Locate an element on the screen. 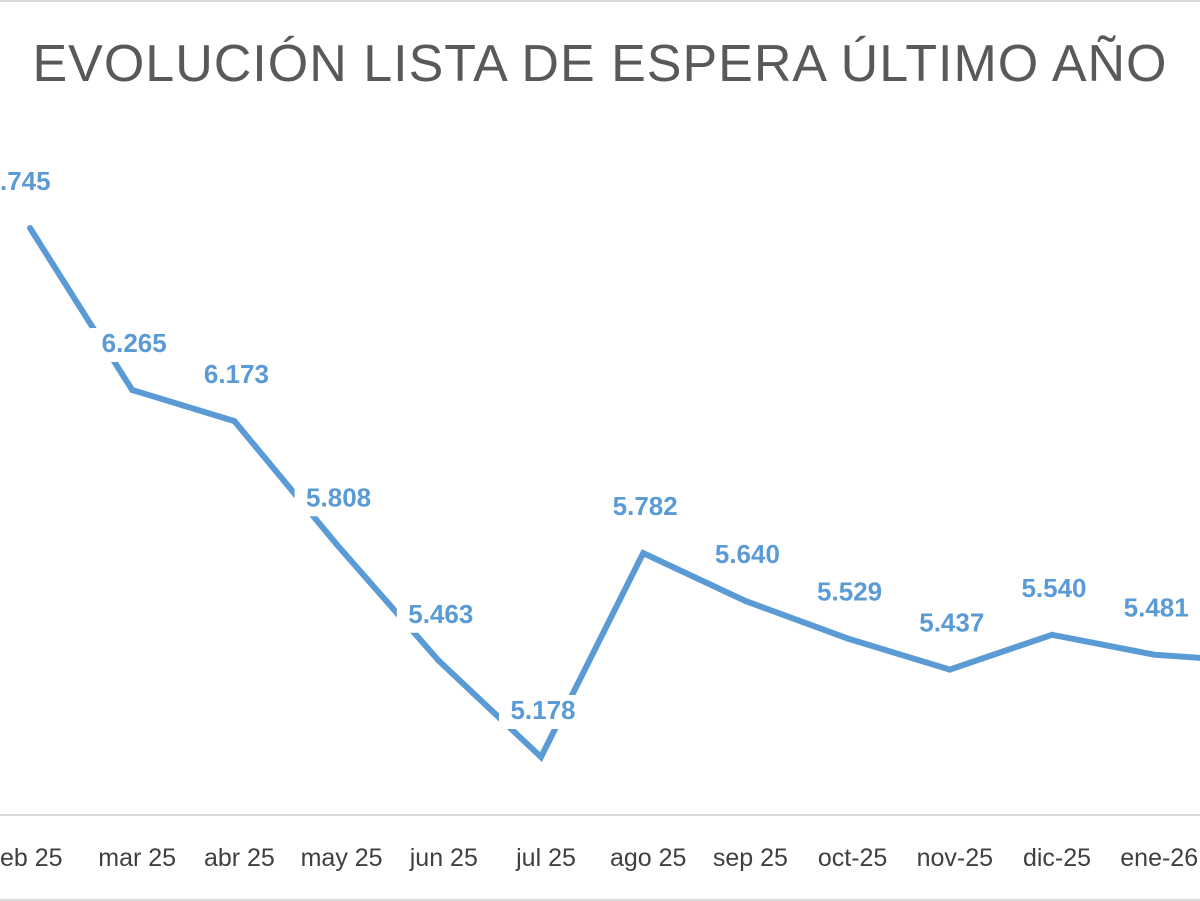 The height and width of the screenshot is (901, 1200). x-tick-label: sep 25 is located at coordinates (750, 858).